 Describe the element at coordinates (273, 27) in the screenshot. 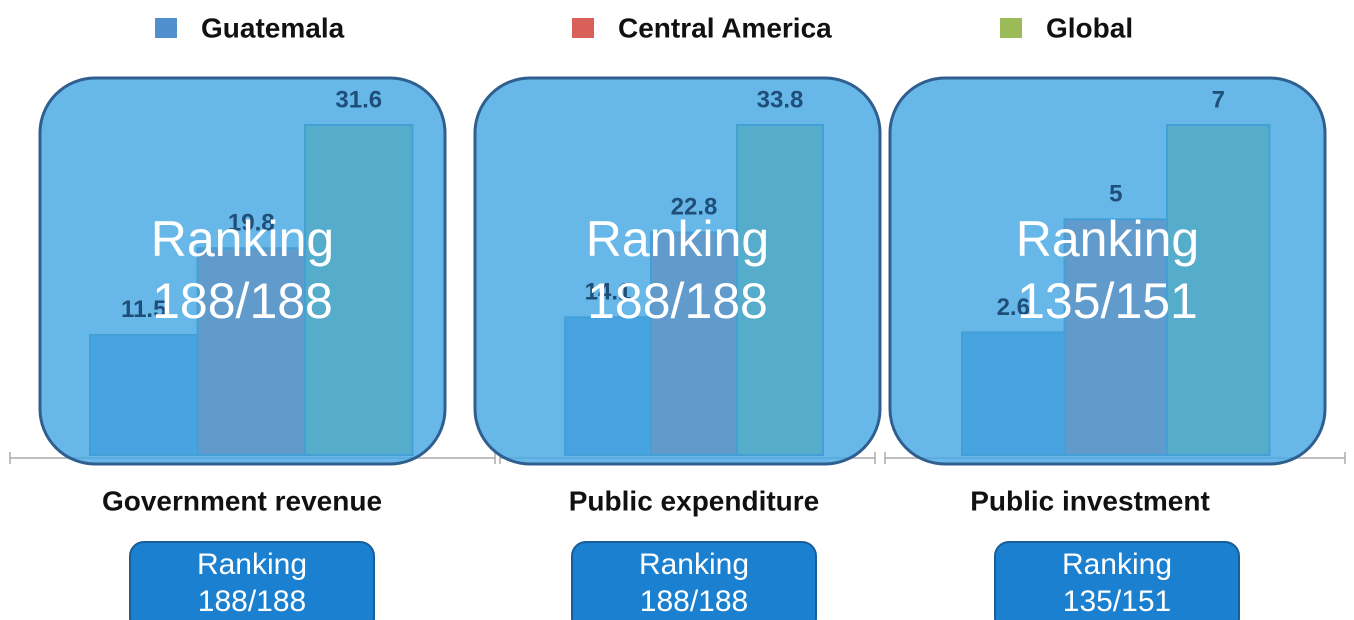

I see `legend-label: Guatemala` at that location.